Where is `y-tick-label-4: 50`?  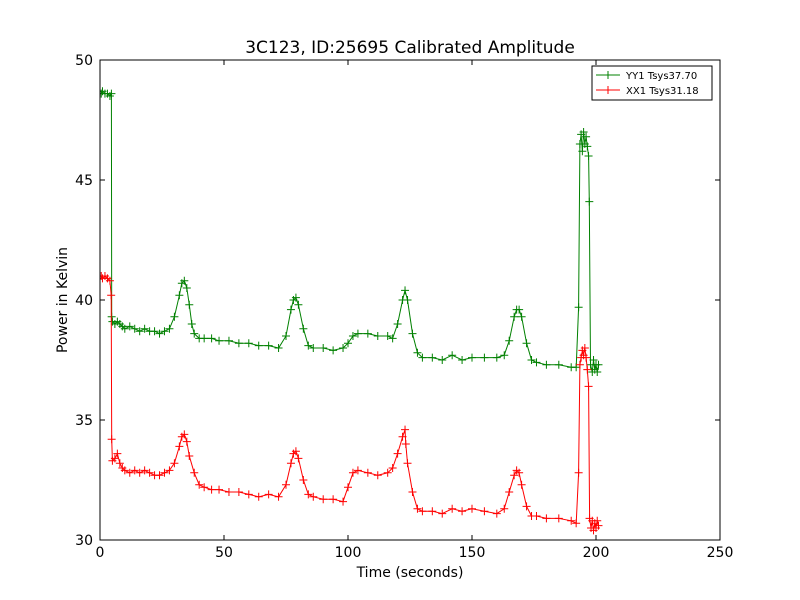
y-tick-label-4: 50 is located at coordinates (84, 61).